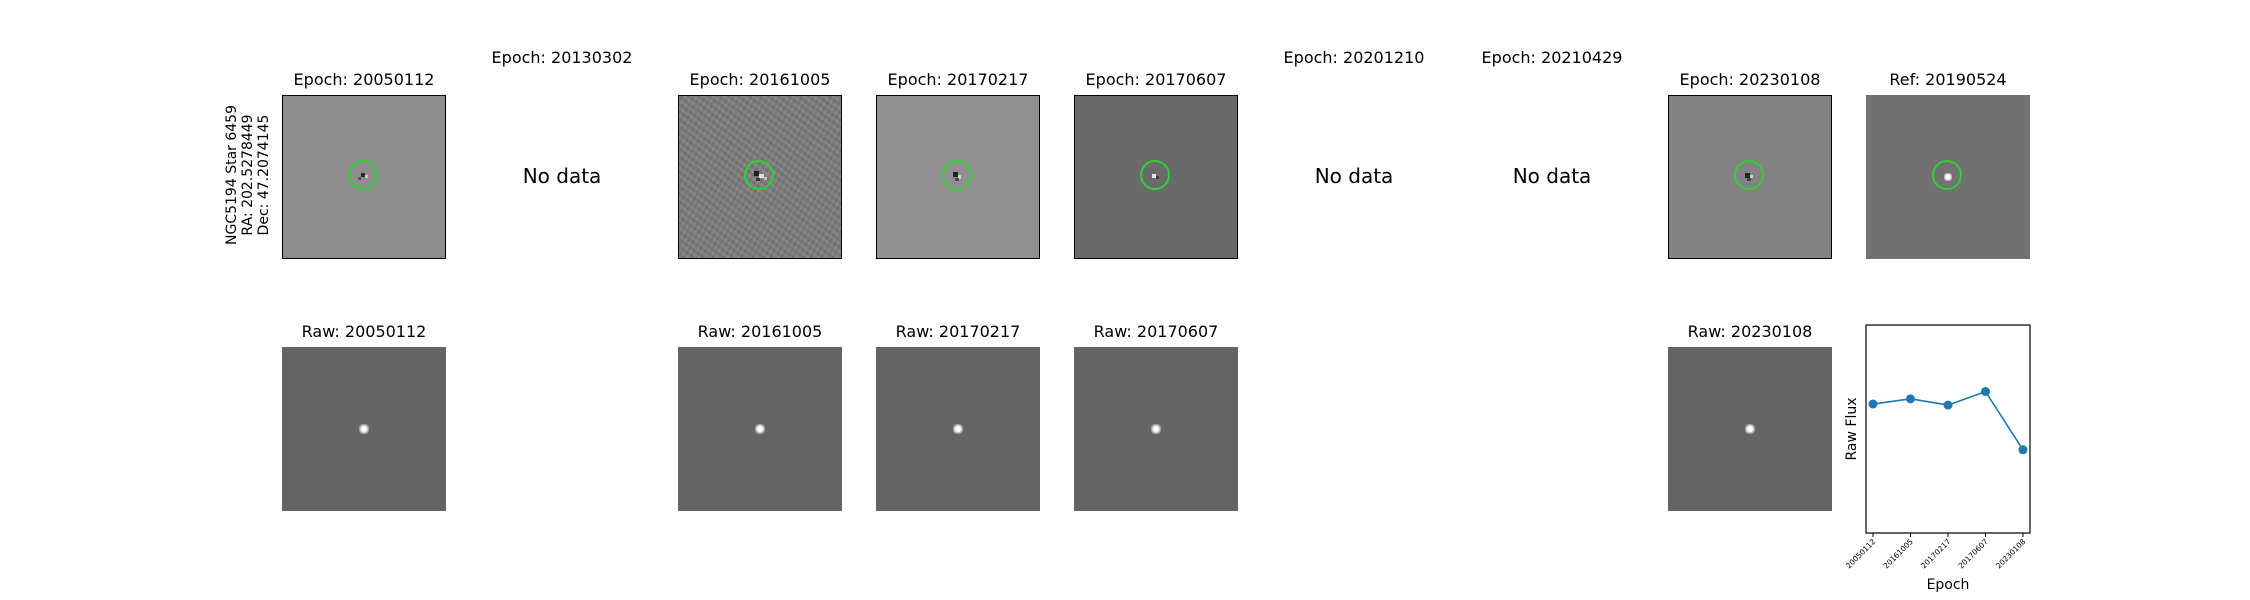 The width and height of the screenshot is (2250, 600). Describe the element at coordinates (1899, 554) in the screenshot. I see `x-tick-label: 20161005` at that location.